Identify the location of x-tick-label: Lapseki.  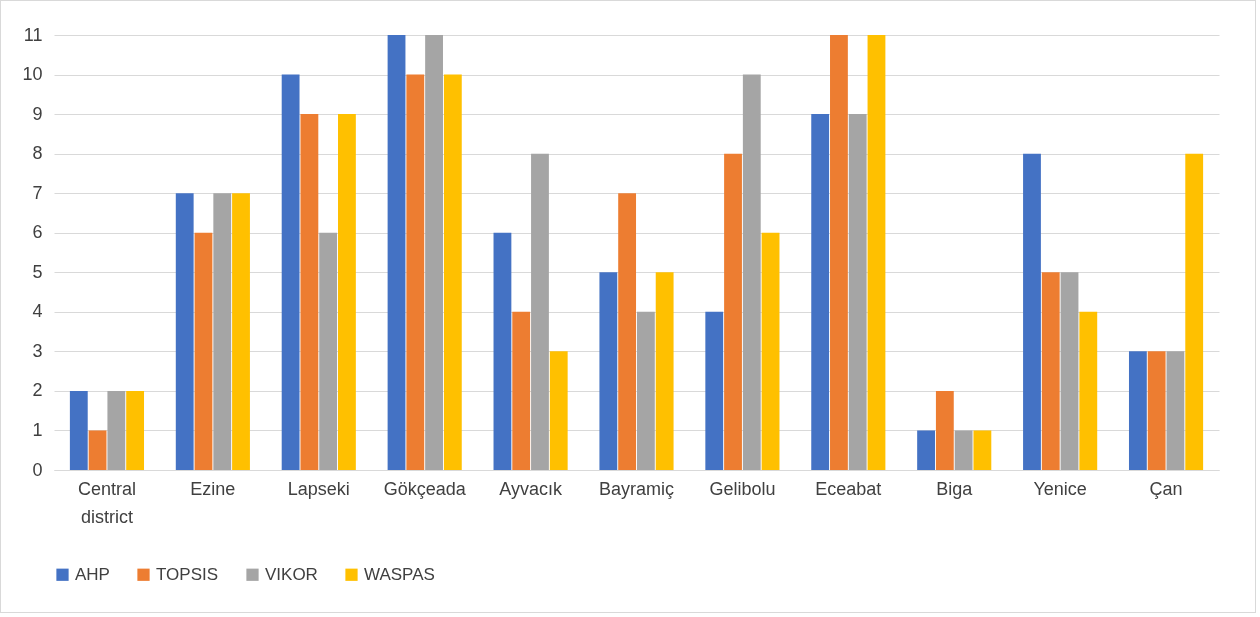
(318, 488).